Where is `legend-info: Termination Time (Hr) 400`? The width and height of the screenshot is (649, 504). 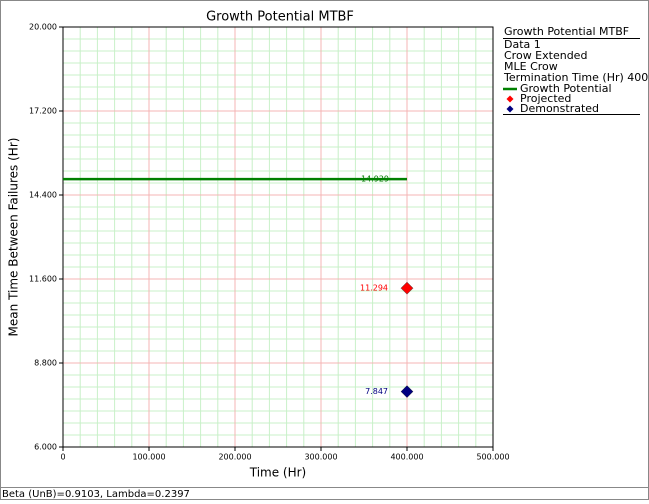
legend-info: Termination Time (Hr) 400 is located at coordinates (575, 77).